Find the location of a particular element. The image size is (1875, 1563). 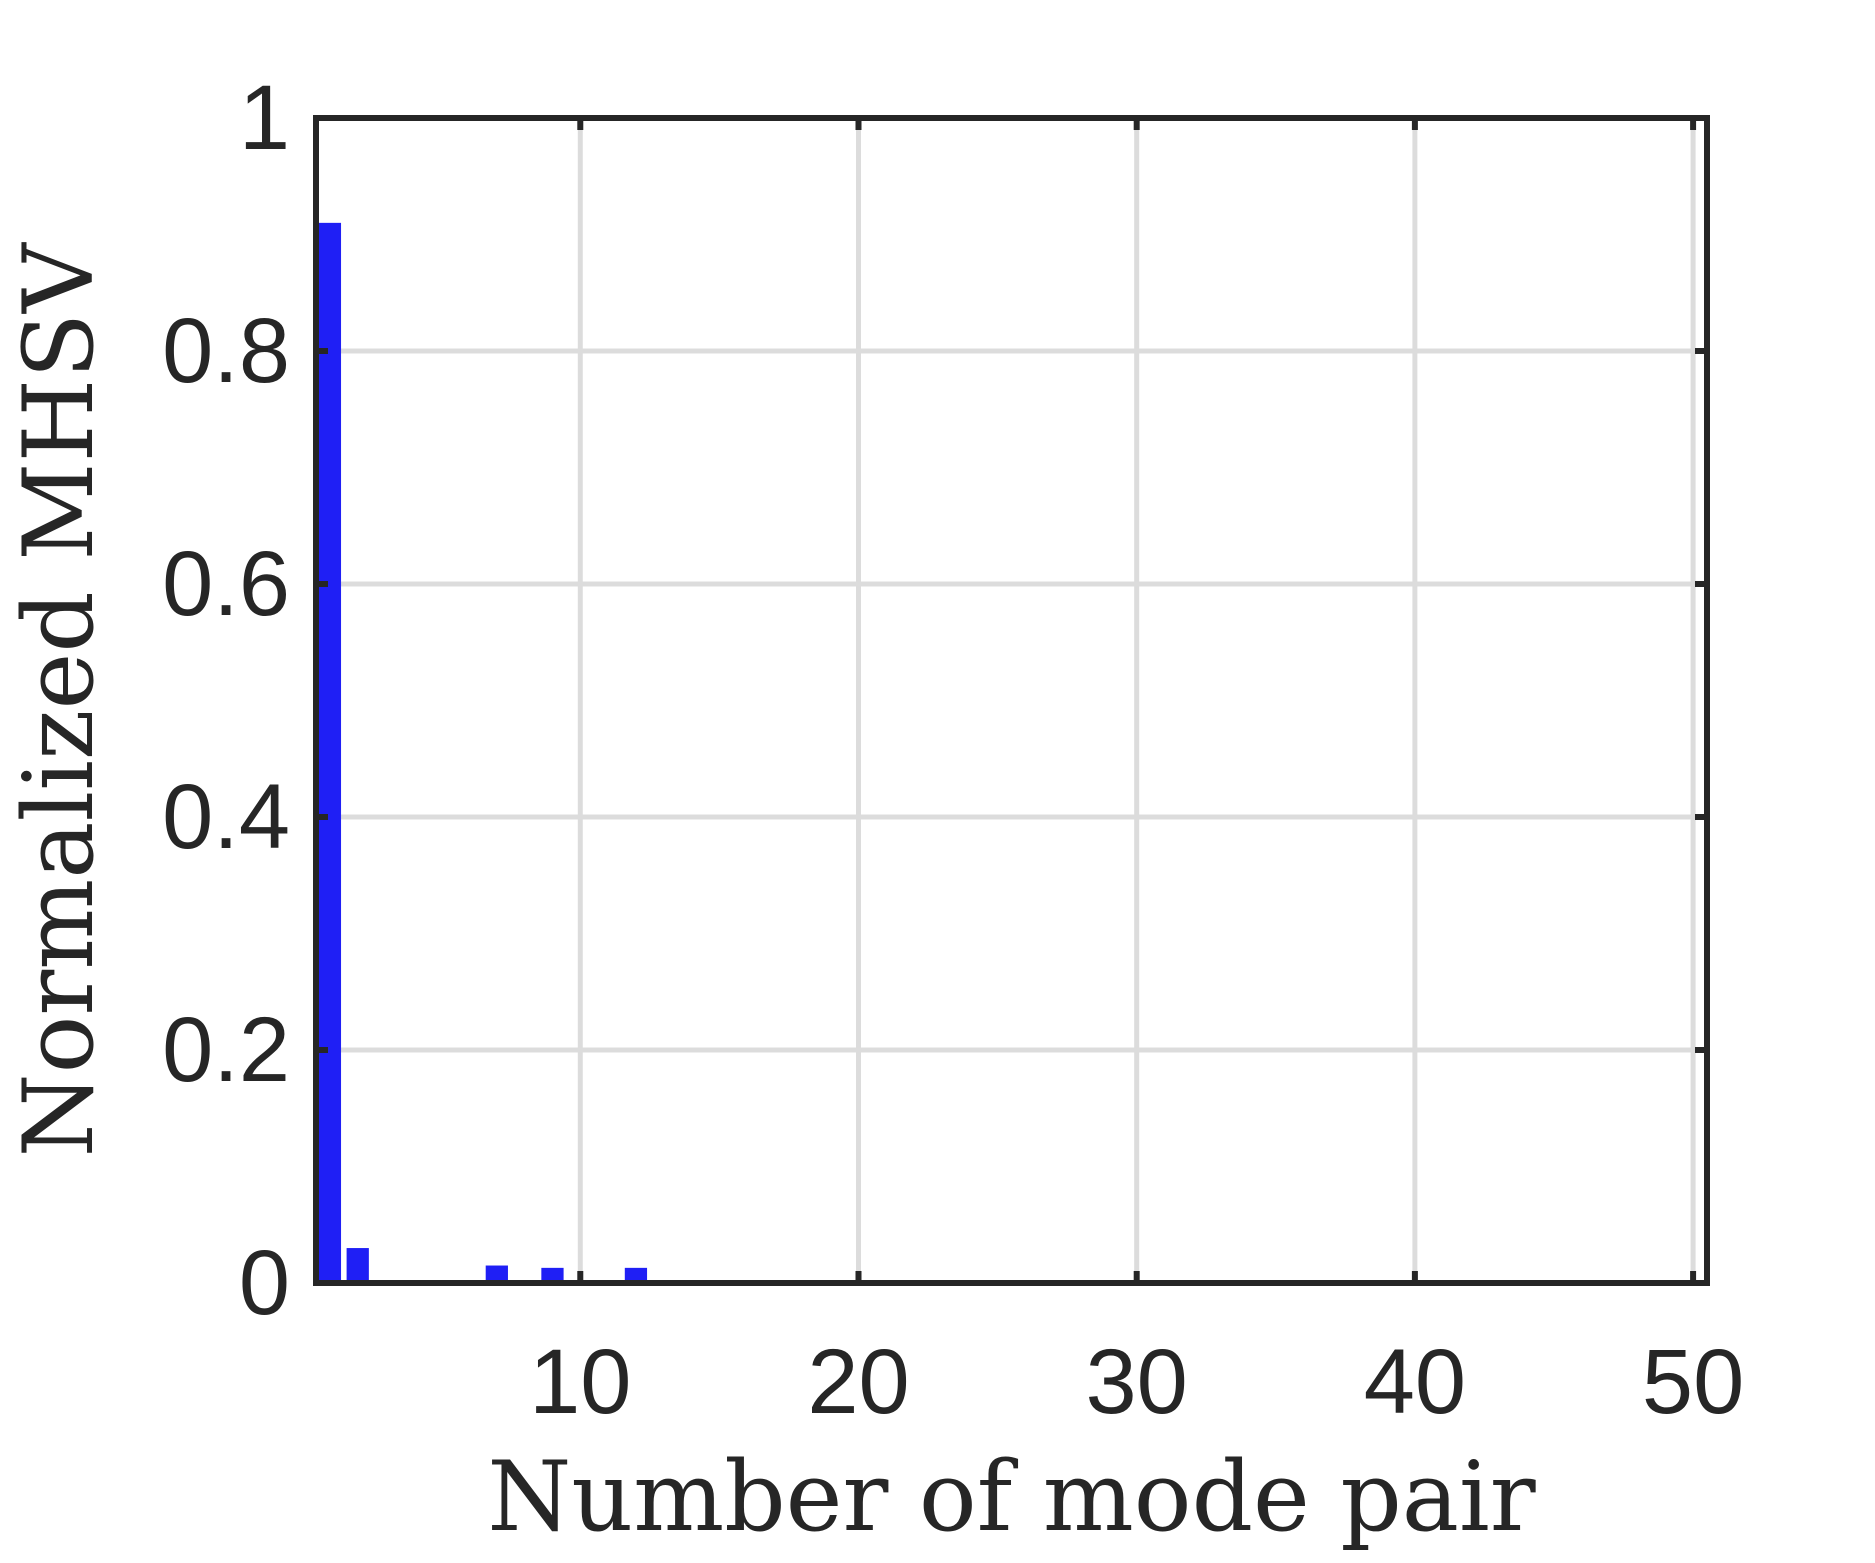

x-tick-label: 50 is located at coordinates (1693, 1382).